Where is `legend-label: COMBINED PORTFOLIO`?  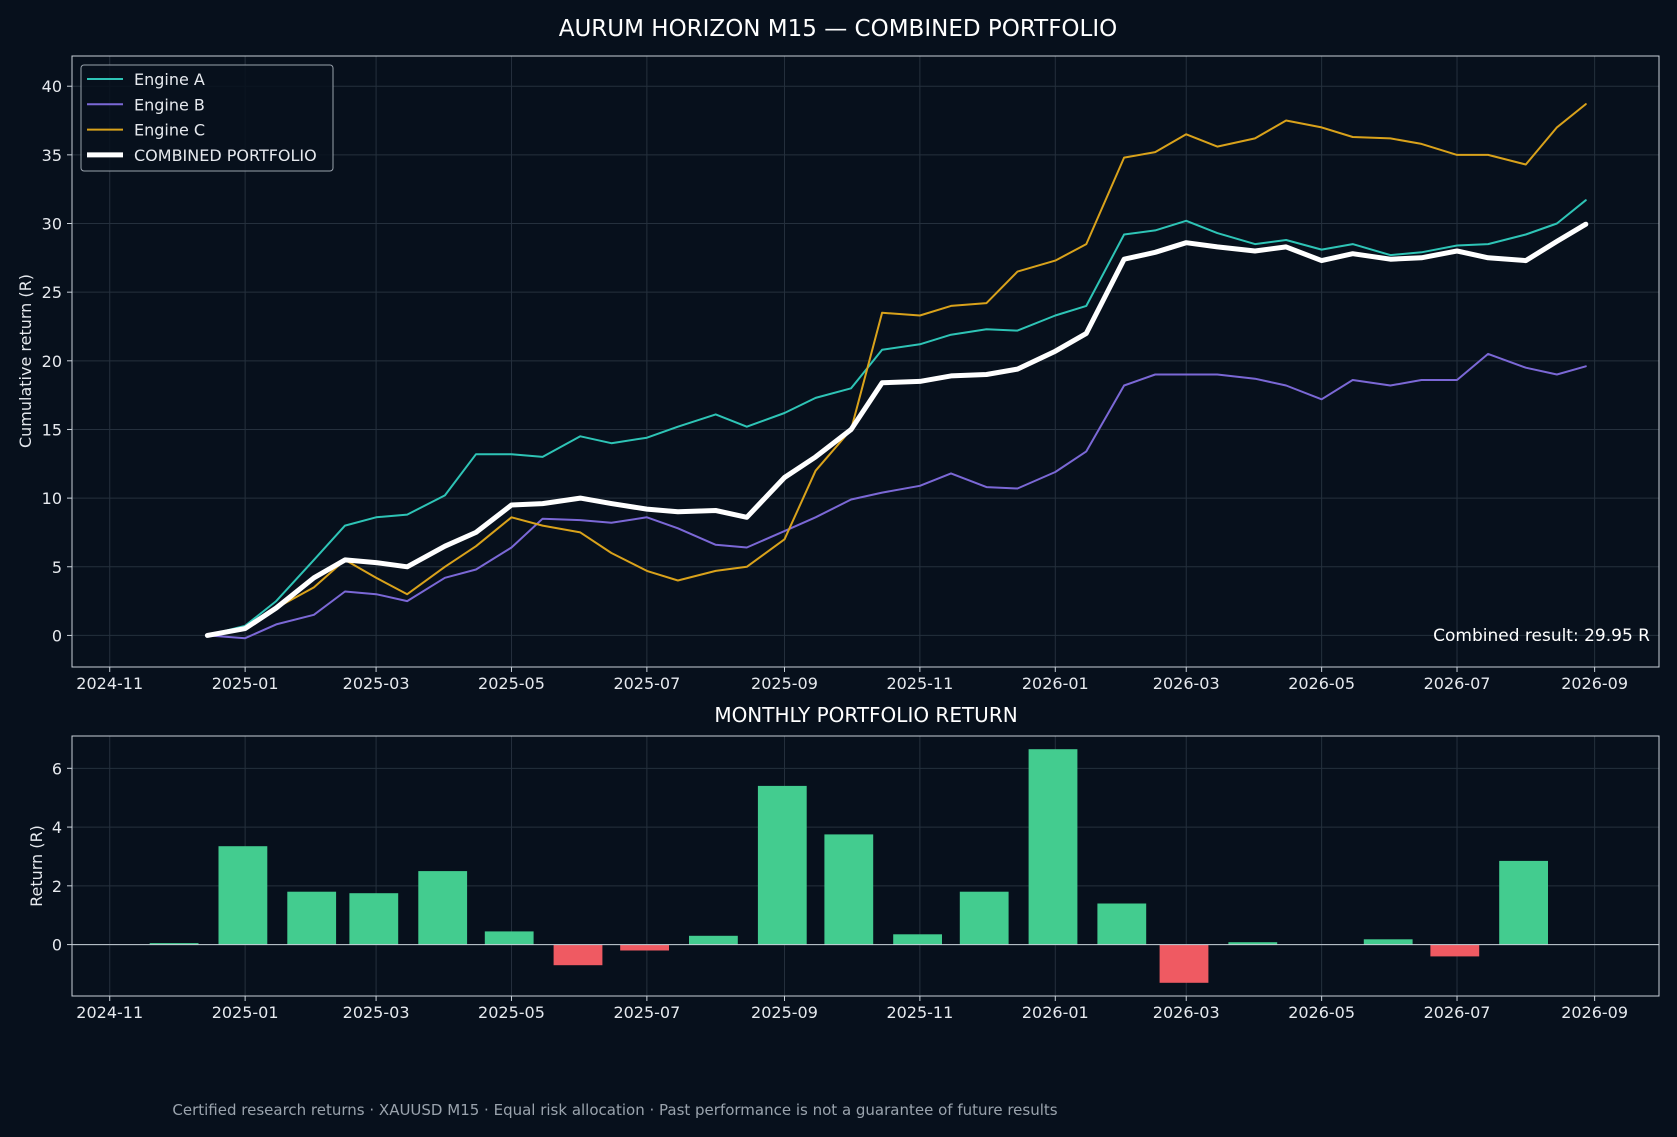
legend-label: COMBINED PORTFOLIO is located at coordinates (225, 155).